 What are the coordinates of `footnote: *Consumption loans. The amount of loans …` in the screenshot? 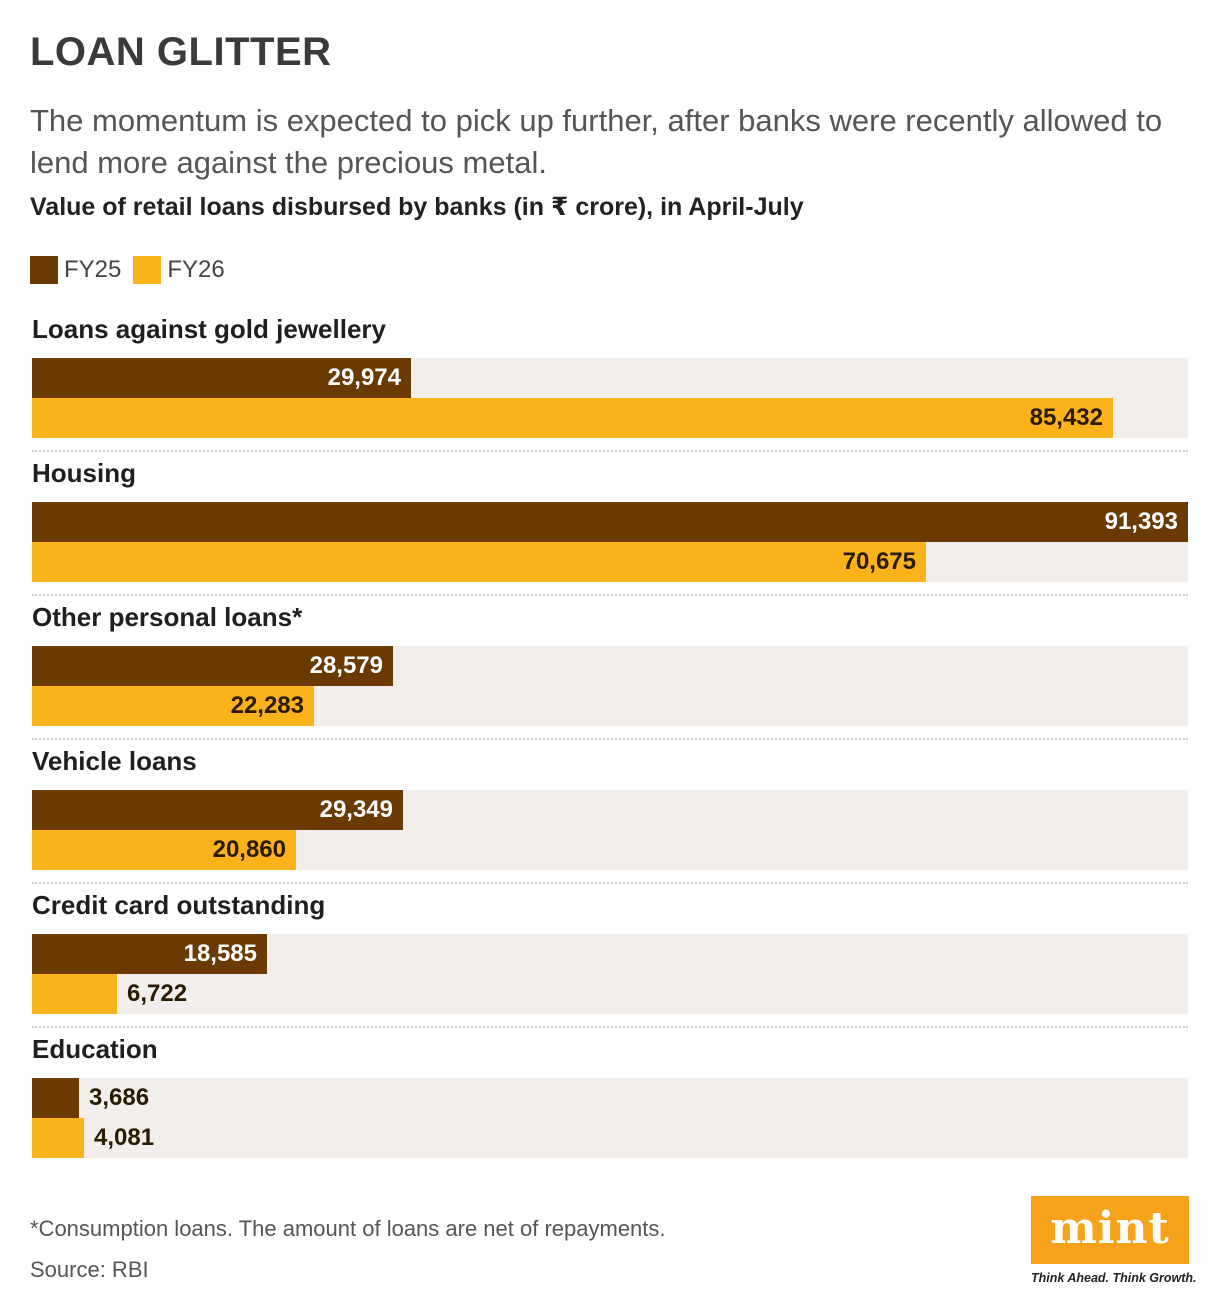 It's located at (348, 1228).